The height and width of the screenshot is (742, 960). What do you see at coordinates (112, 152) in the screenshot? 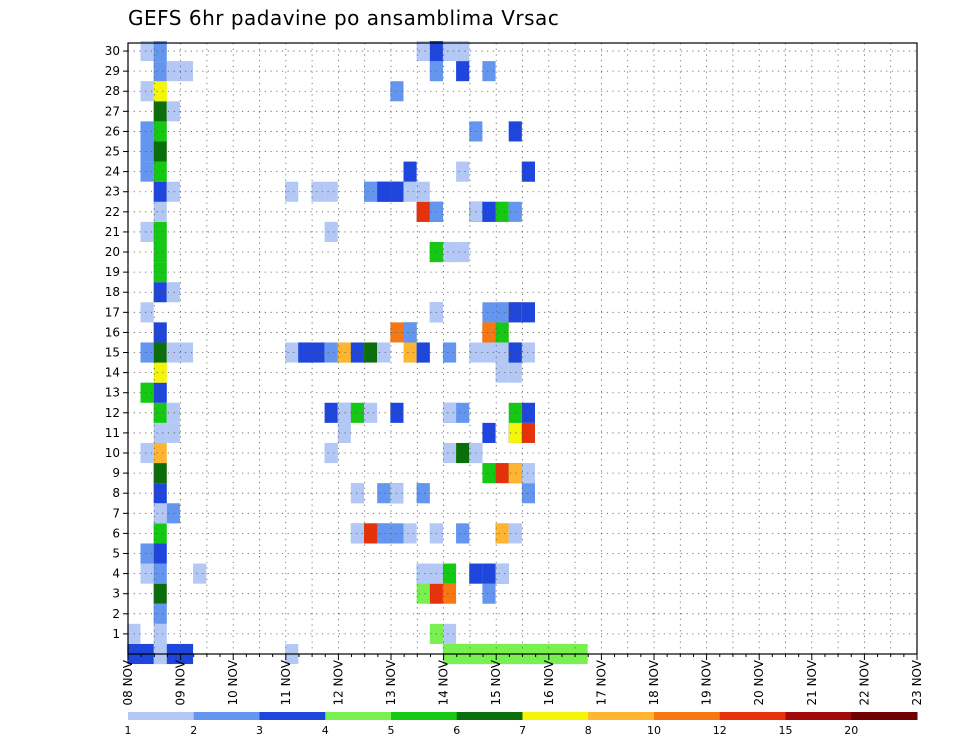
I see `y-tick-label: 25` at bounding box center [112, 152].